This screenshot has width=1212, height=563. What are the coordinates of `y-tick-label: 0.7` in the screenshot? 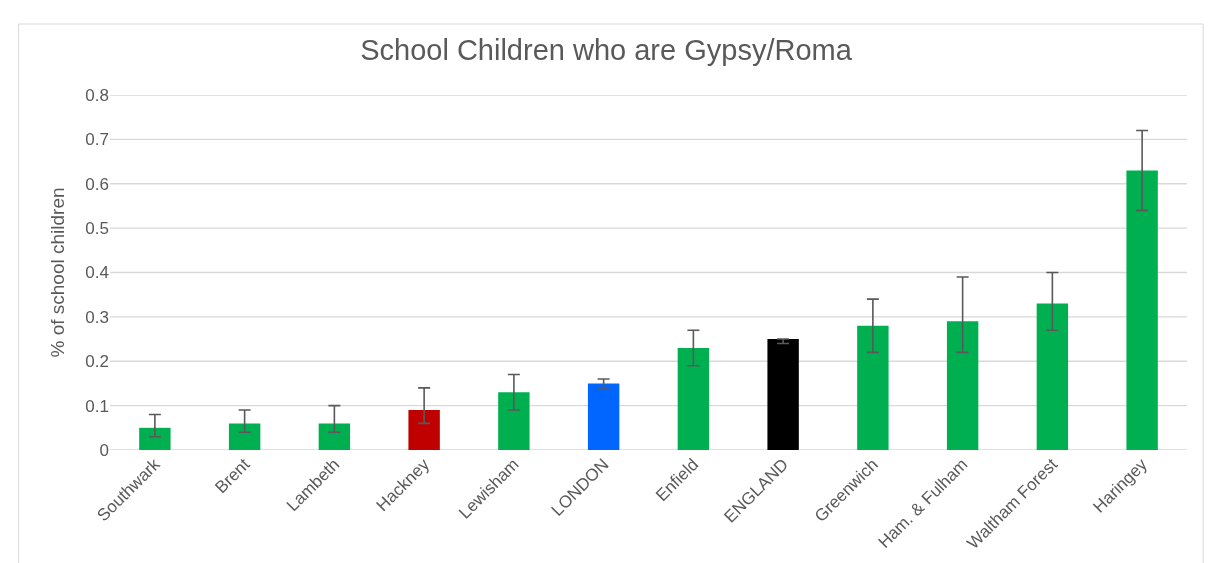 It's located at (97, 140).